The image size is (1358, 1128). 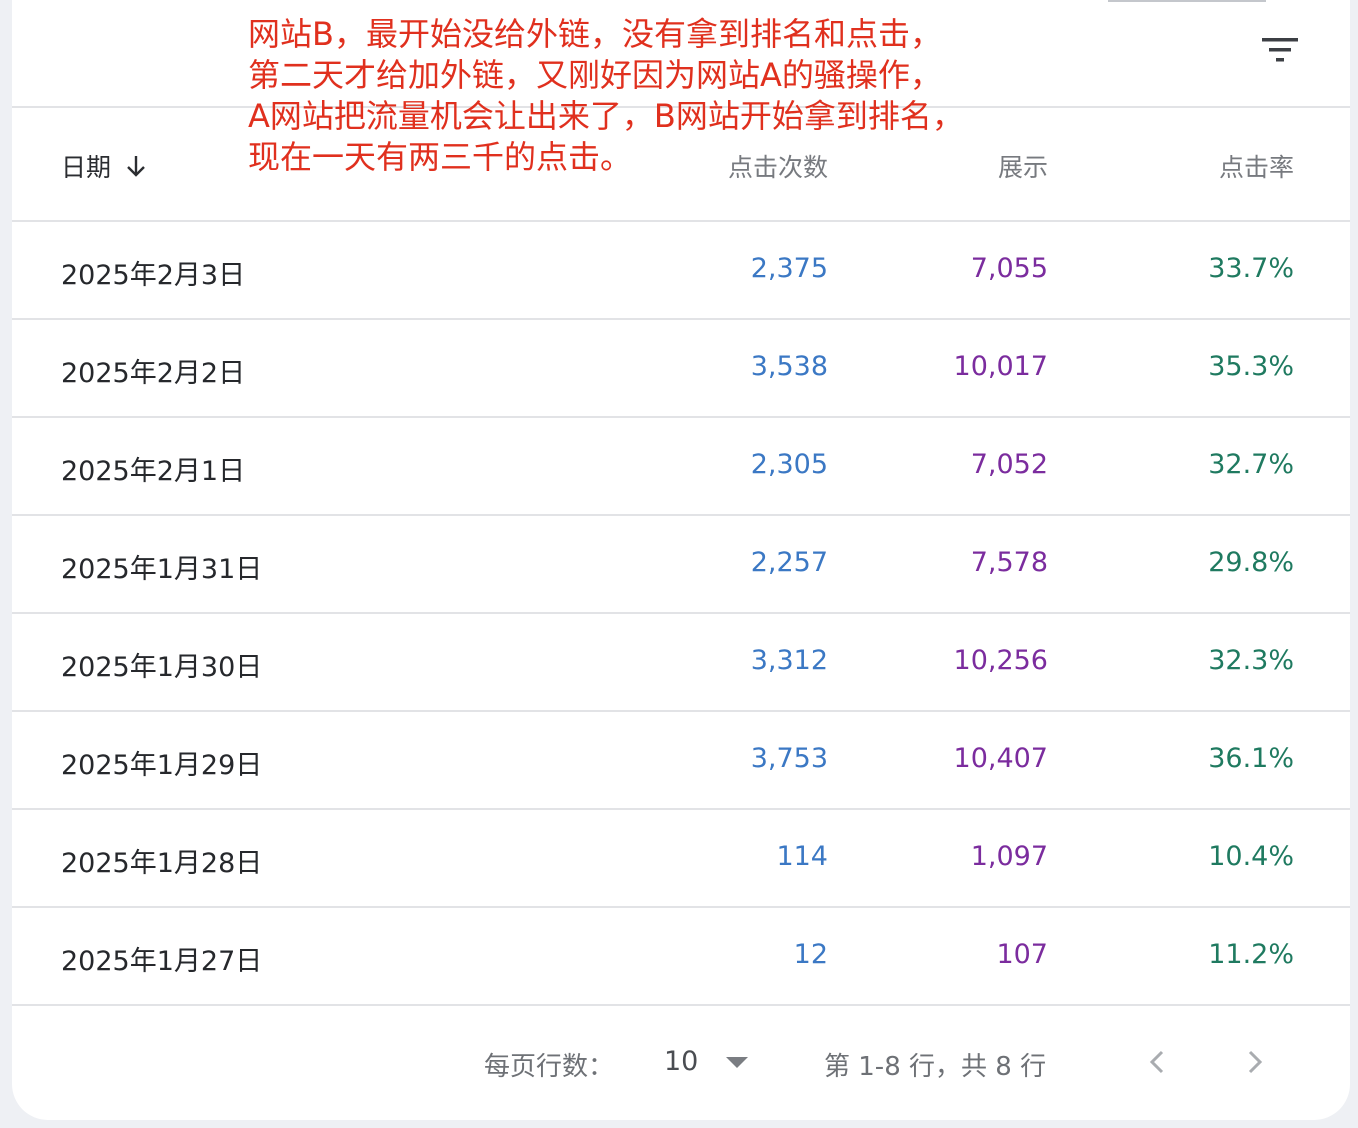 What do you see at coordinates (1251, 758) in the screenshot?
I see `ctr-cell: 36.1%` at bounding box center [1251, 758].